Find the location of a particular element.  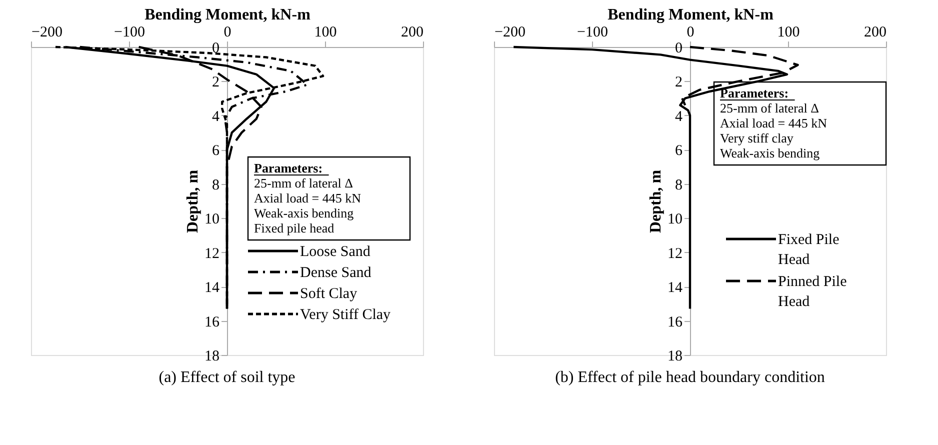

annotation: Very stiff clay is located at coordinates (757, 138).